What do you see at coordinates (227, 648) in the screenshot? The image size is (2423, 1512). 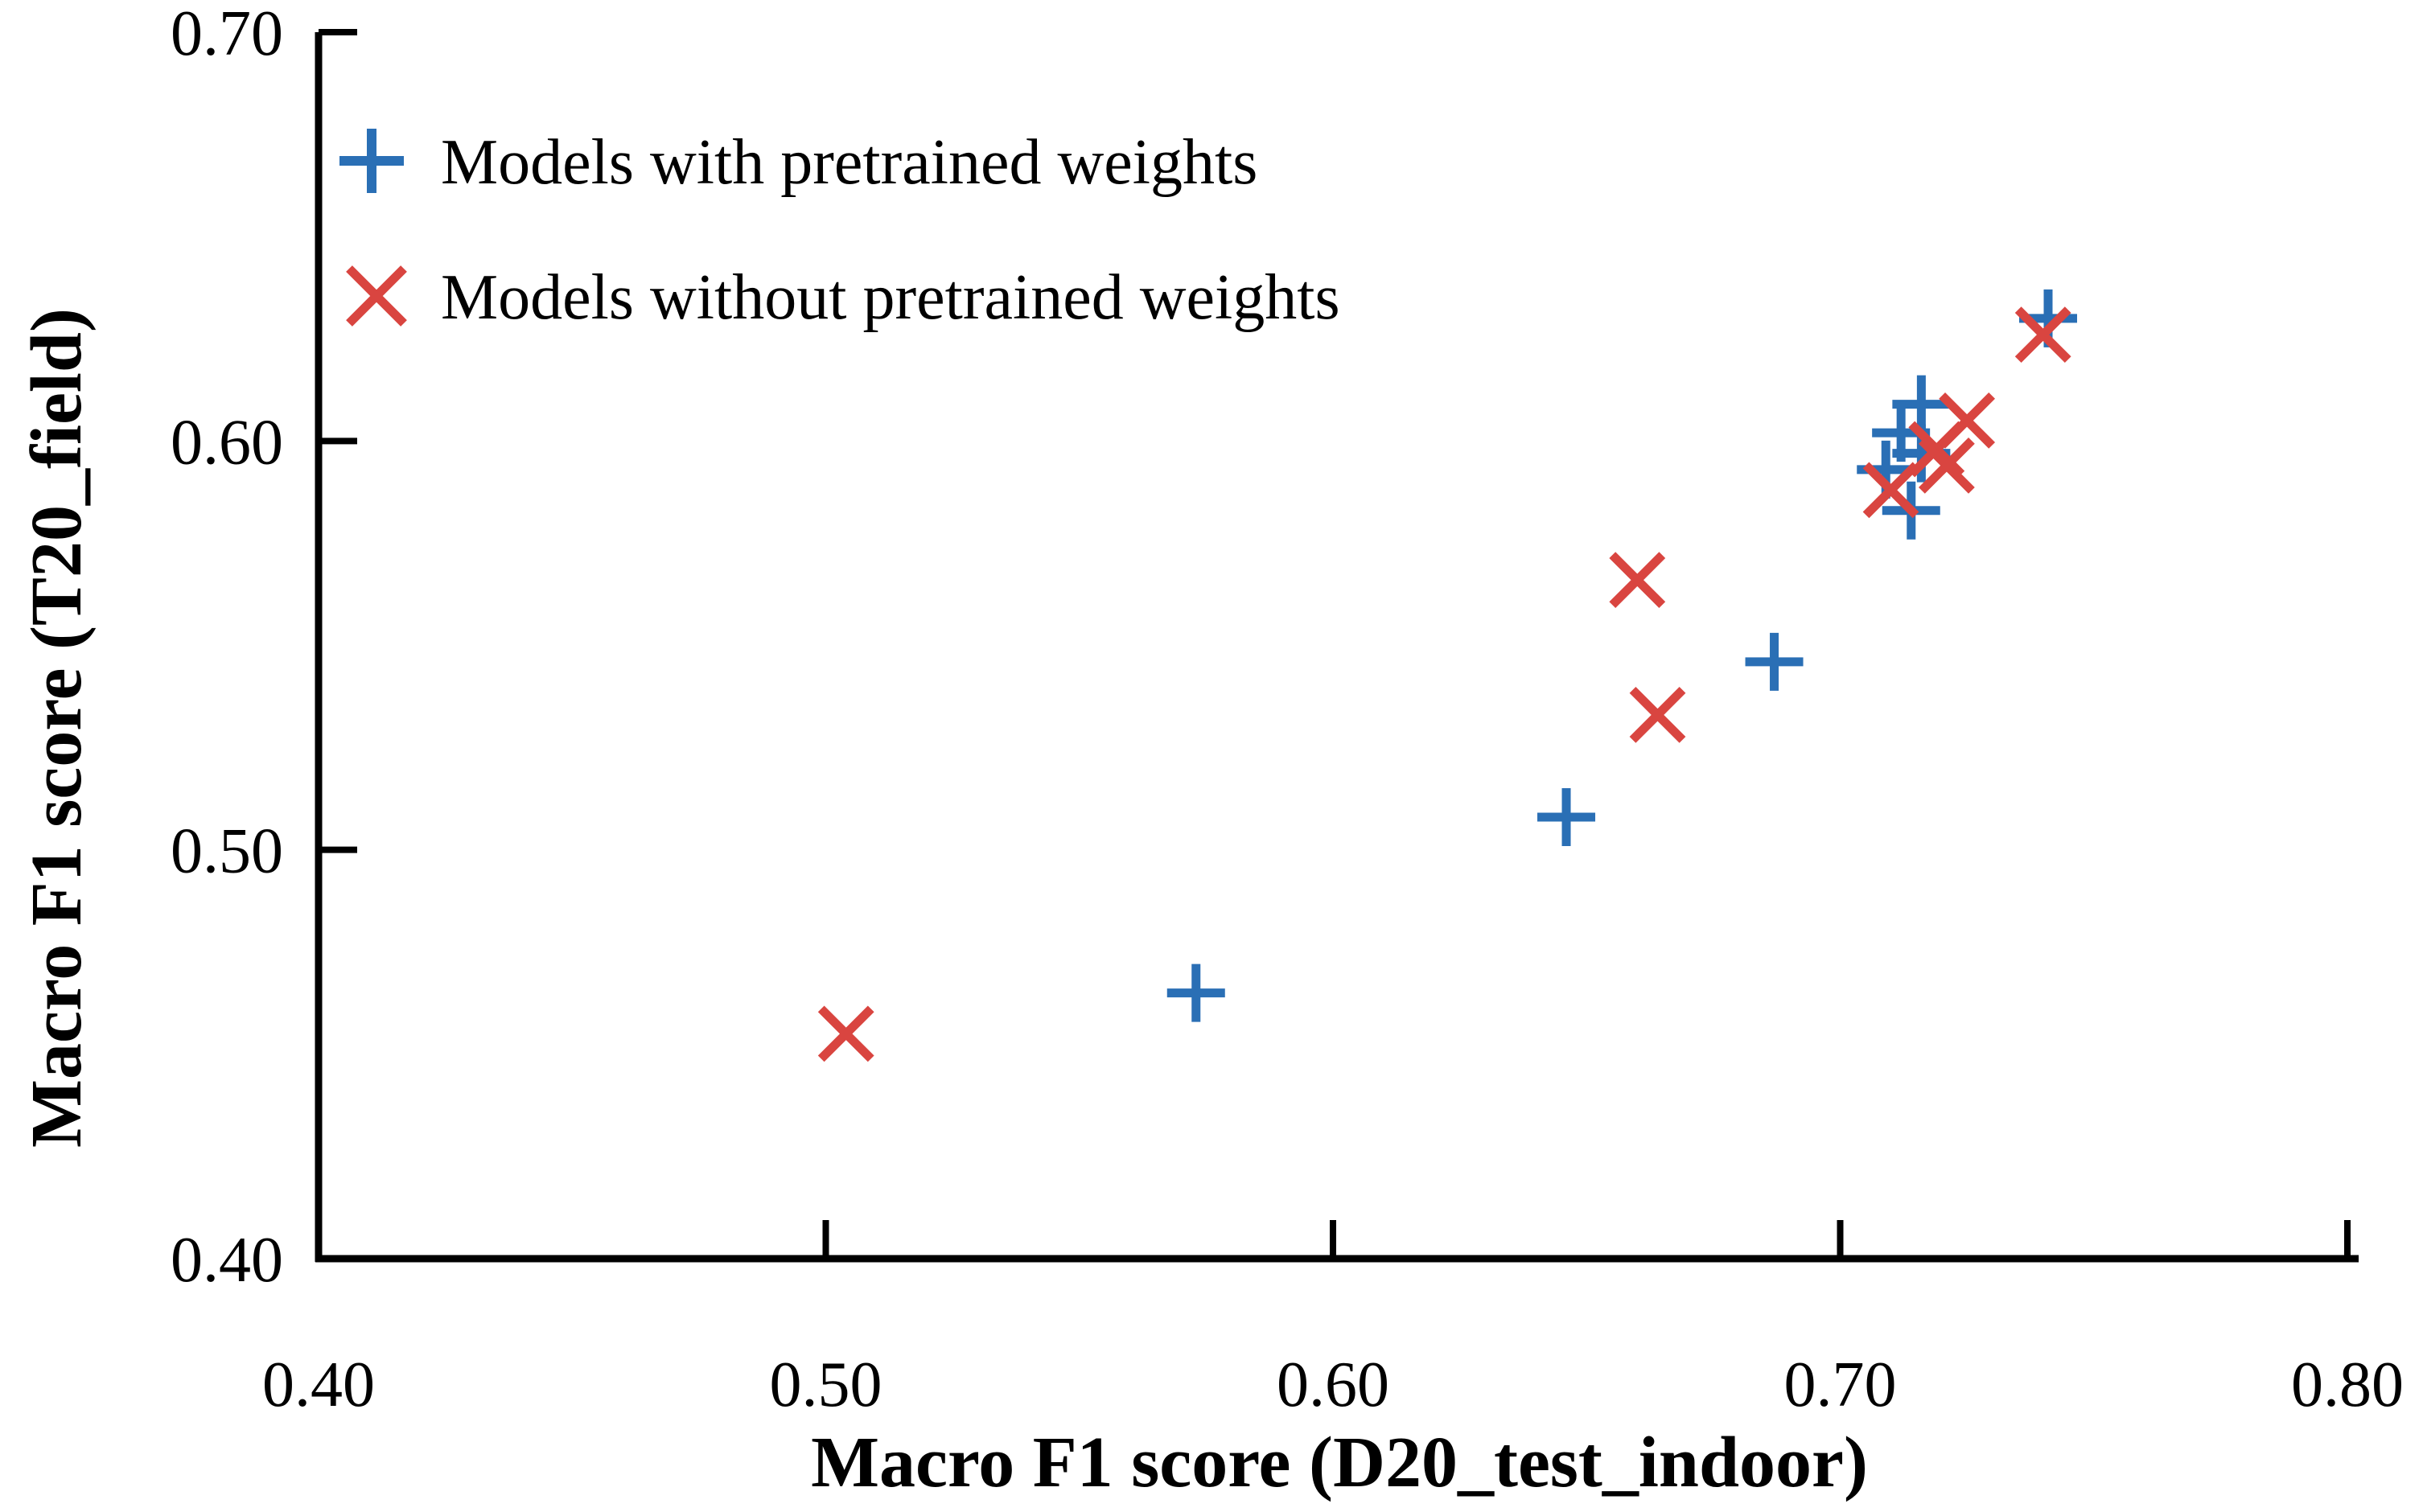 I see `y-axis-tick-labels: 0.40 0.50 0.60 0.70` at bounding box center [227, 648].